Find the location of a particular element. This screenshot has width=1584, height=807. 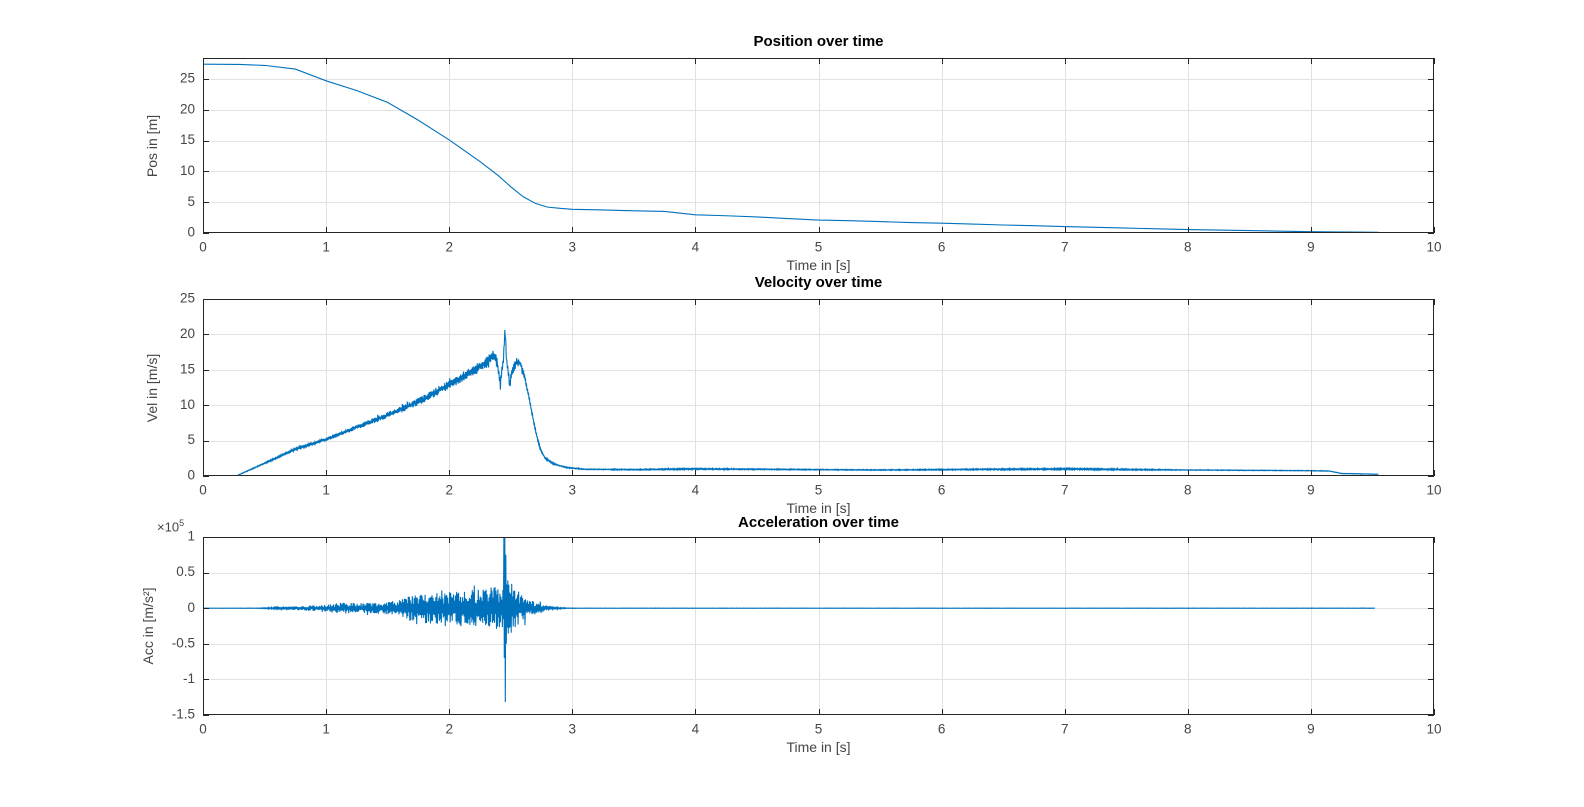

position-x-tick-label: 6 is located at coordinates (942, 247).